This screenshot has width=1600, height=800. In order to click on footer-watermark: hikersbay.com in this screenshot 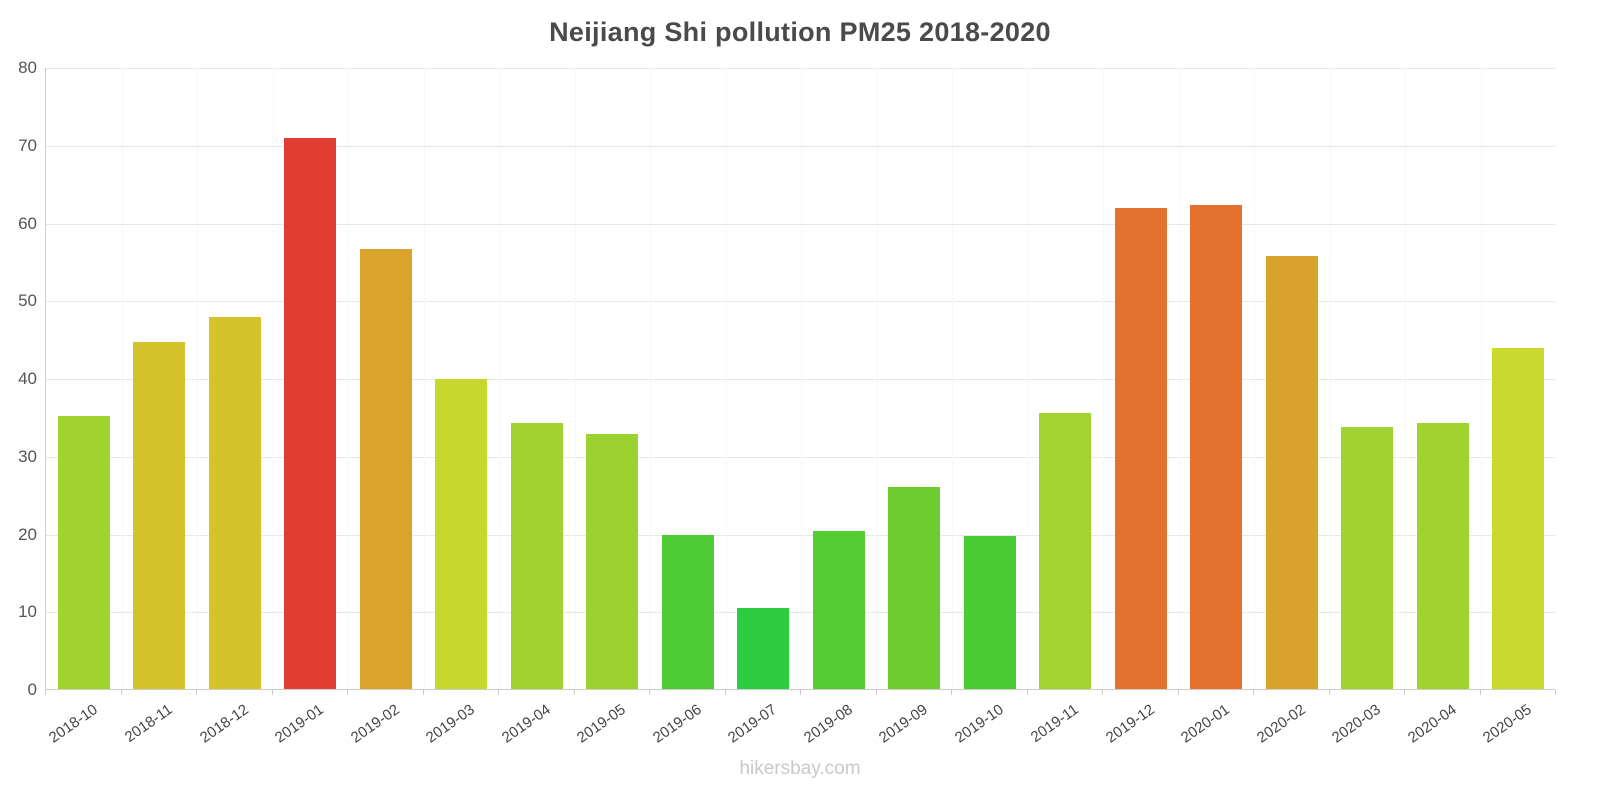, I will do `click(800, 768)`.